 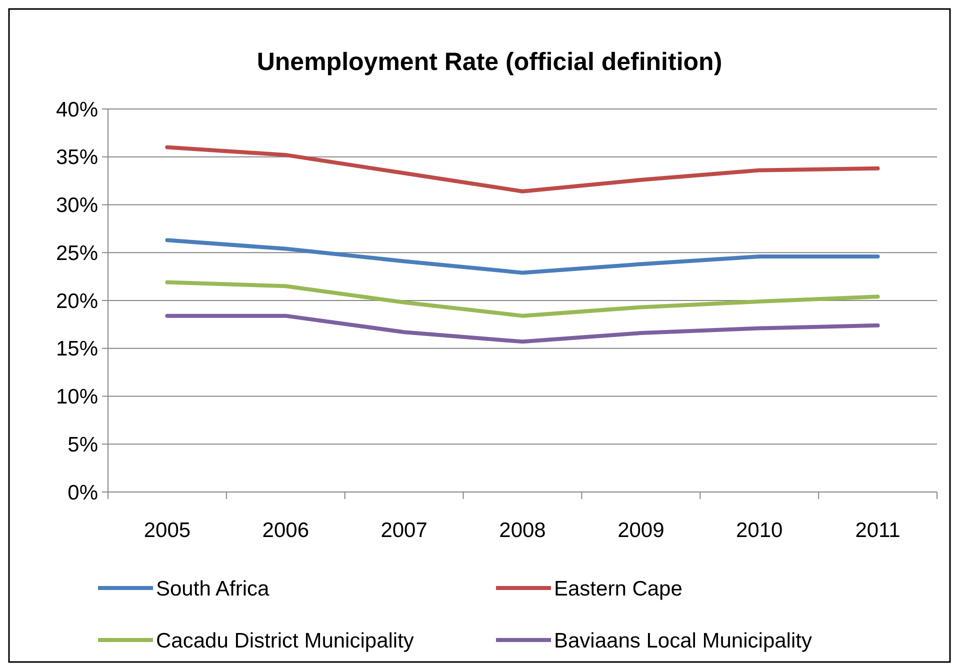 What do you see at coordinates (285, 640) in the screenshot?
I see `legend-label: Cacadu District Municipality` at bounding box center [285, 640].